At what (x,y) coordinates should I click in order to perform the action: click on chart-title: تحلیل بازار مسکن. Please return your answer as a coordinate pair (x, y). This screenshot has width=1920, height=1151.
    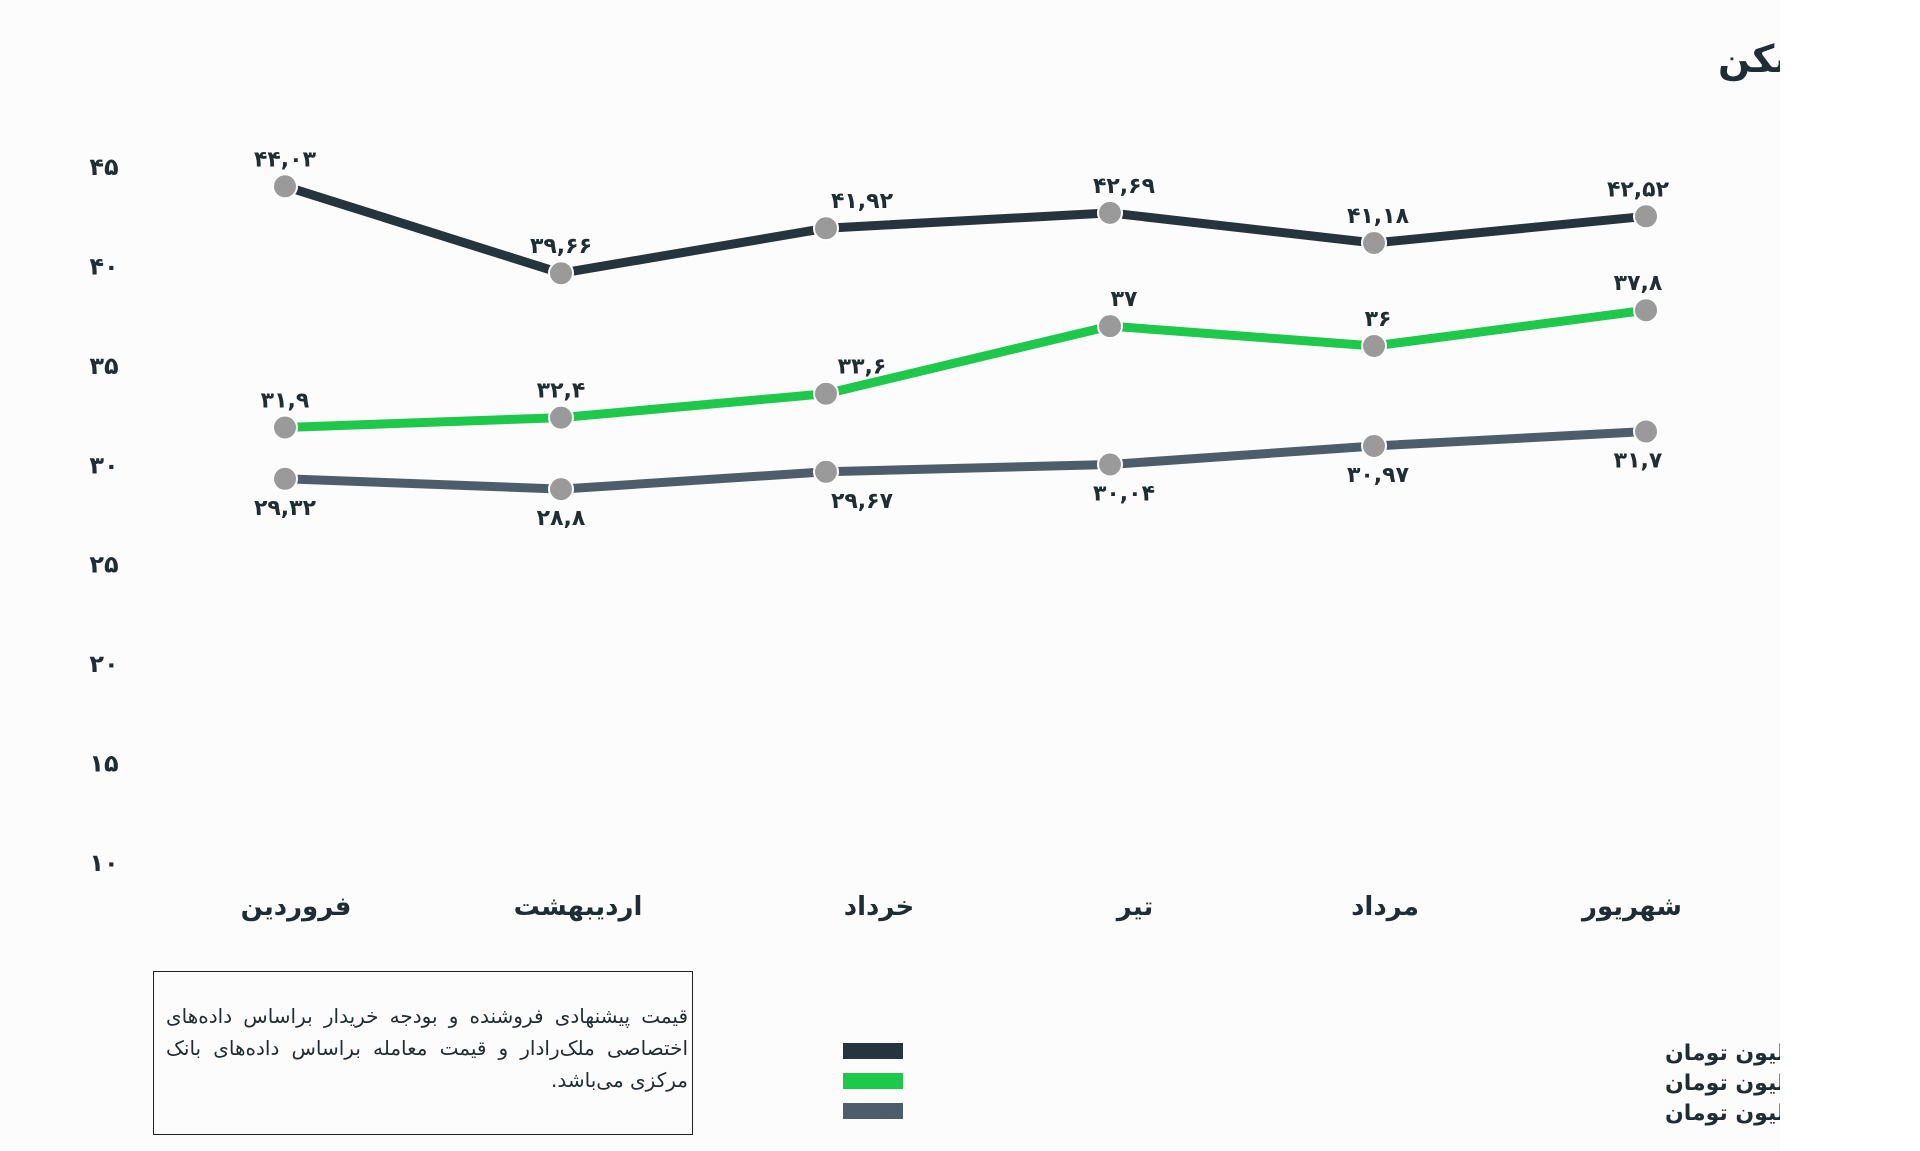
    Looking at the image, I should click on (1749, 59).